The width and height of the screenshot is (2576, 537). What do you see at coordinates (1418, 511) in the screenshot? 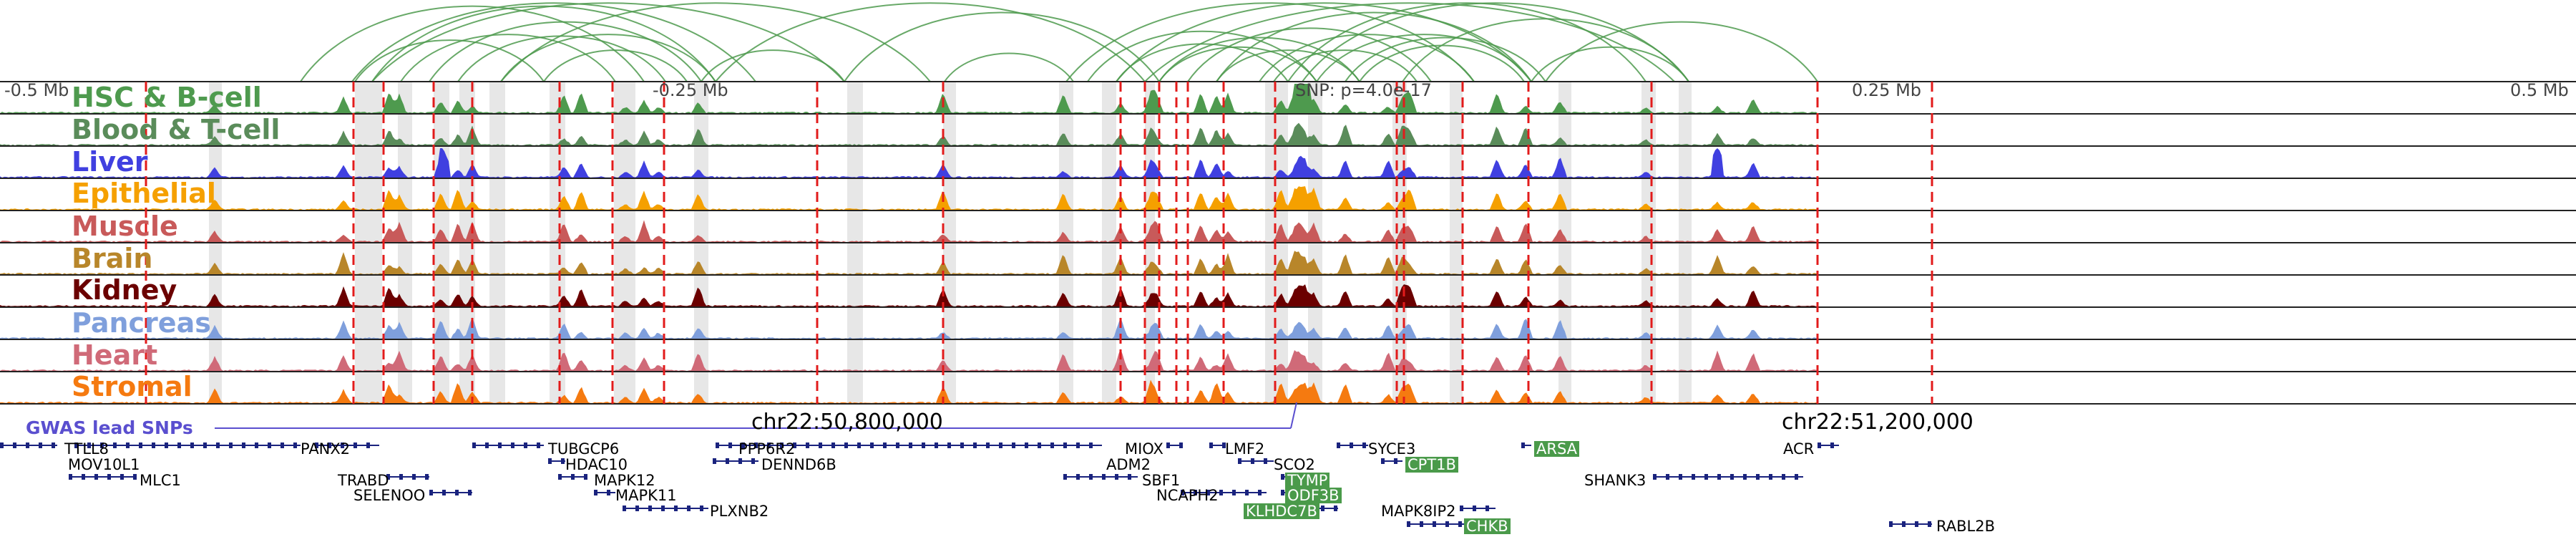
I see `gene-mapk8ip2: MAPK8IP2` at bounding box center [1418, 511].